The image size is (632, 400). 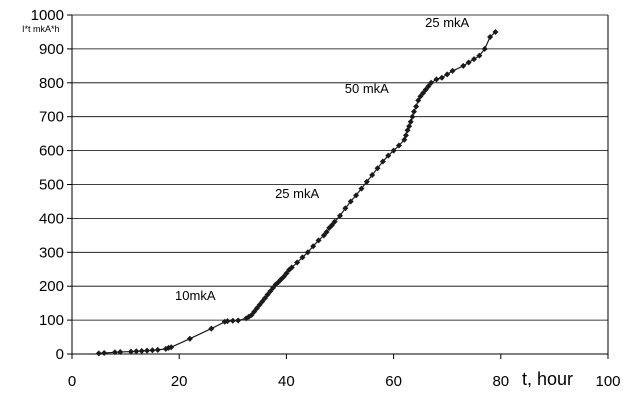 What do you see at coordinates (195, 295) in the screenshot?
I see `annotation-label: 10mkA` at bounding box center [195, 295].